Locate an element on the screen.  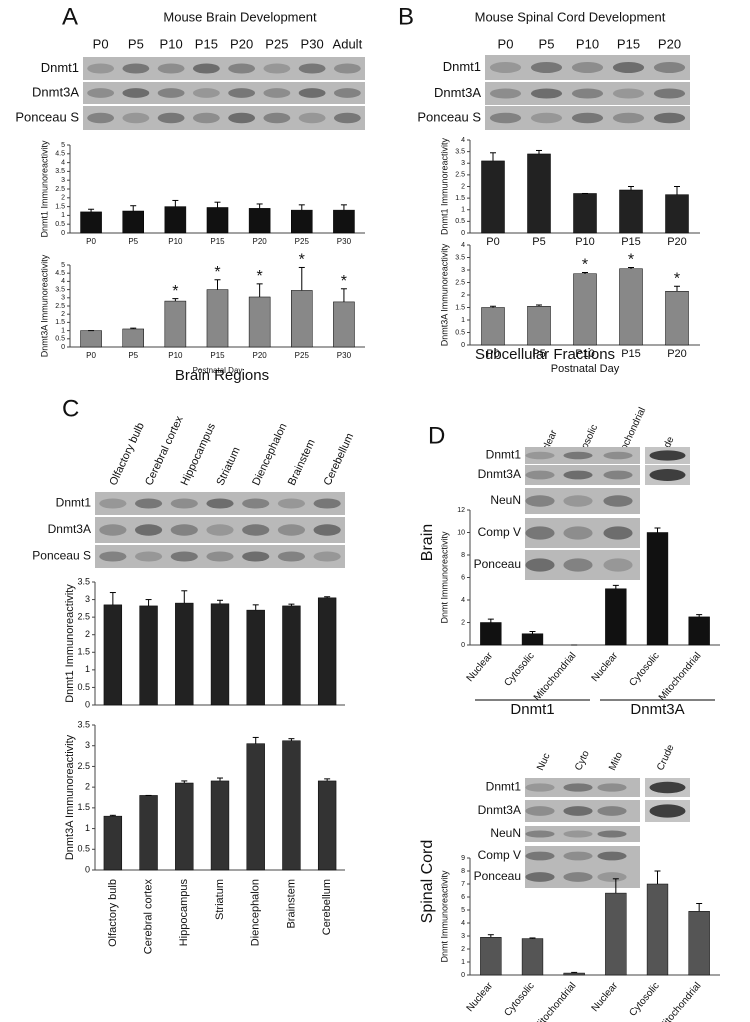
y-tick-label: 2 is located at coordinates (463, 186).